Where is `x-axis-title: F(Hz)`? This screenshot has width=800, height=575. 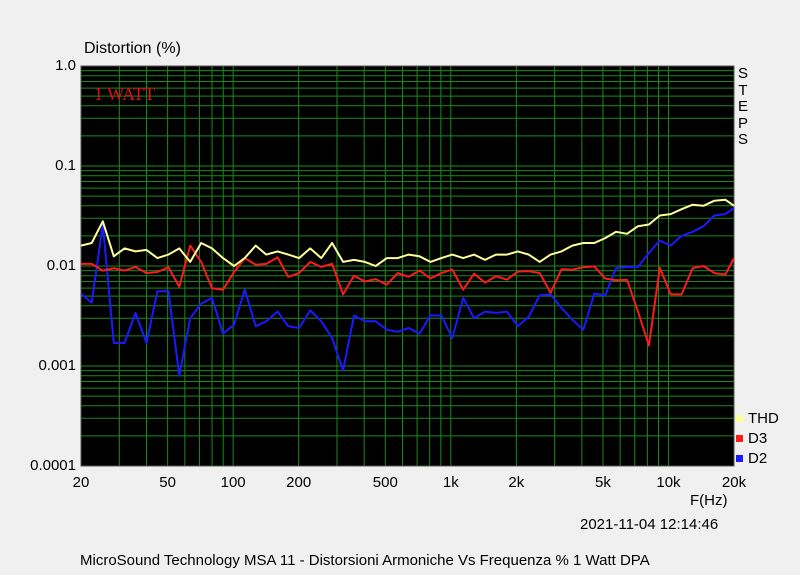 x-axis-title: F(Hz) is located at coordinates (709, 500).